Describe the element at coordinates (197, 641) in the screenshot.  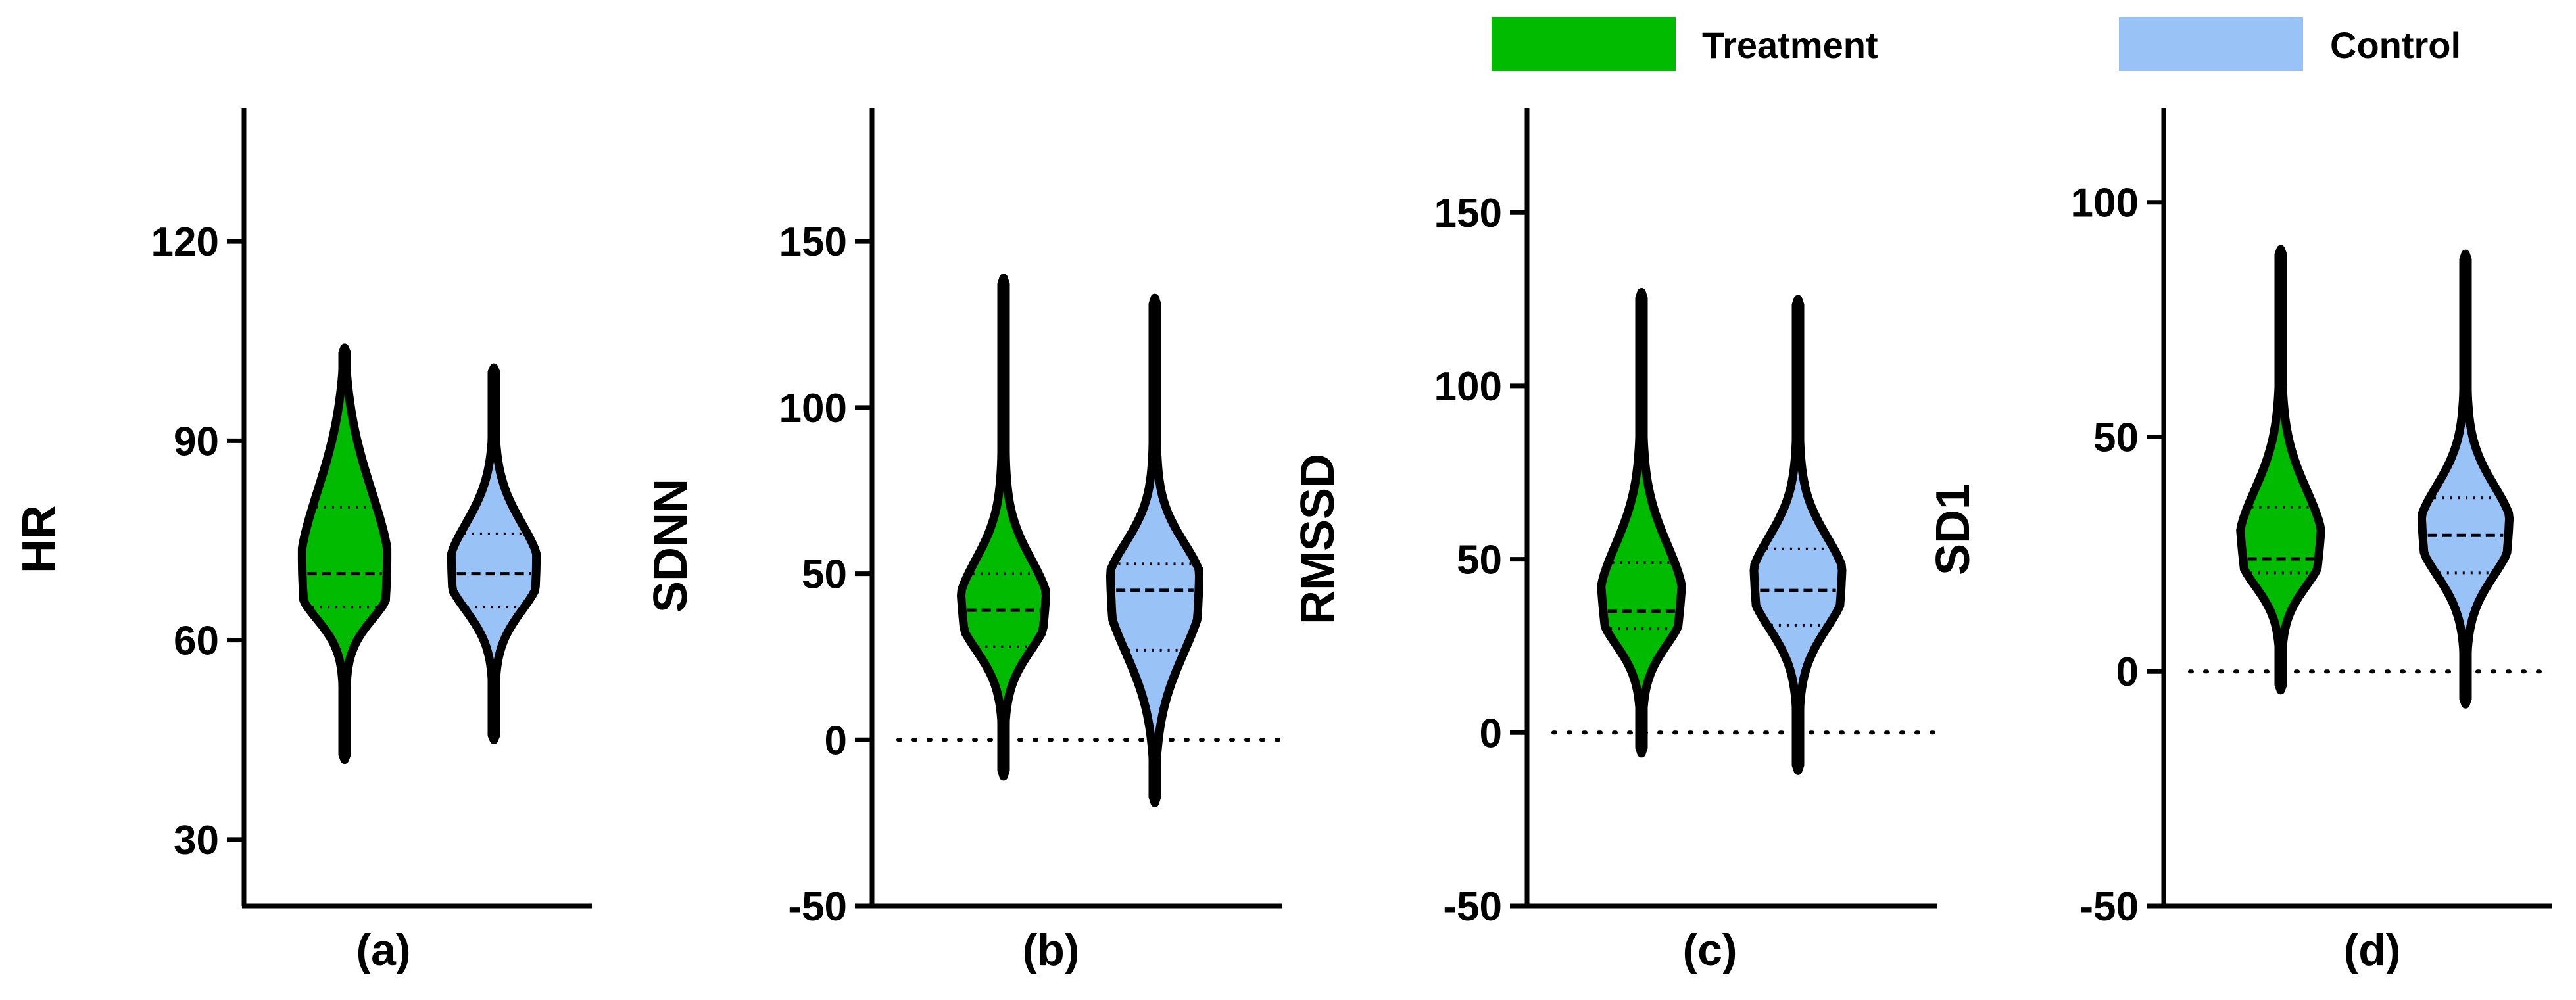
I see `y-tick-label: 60` at that location.